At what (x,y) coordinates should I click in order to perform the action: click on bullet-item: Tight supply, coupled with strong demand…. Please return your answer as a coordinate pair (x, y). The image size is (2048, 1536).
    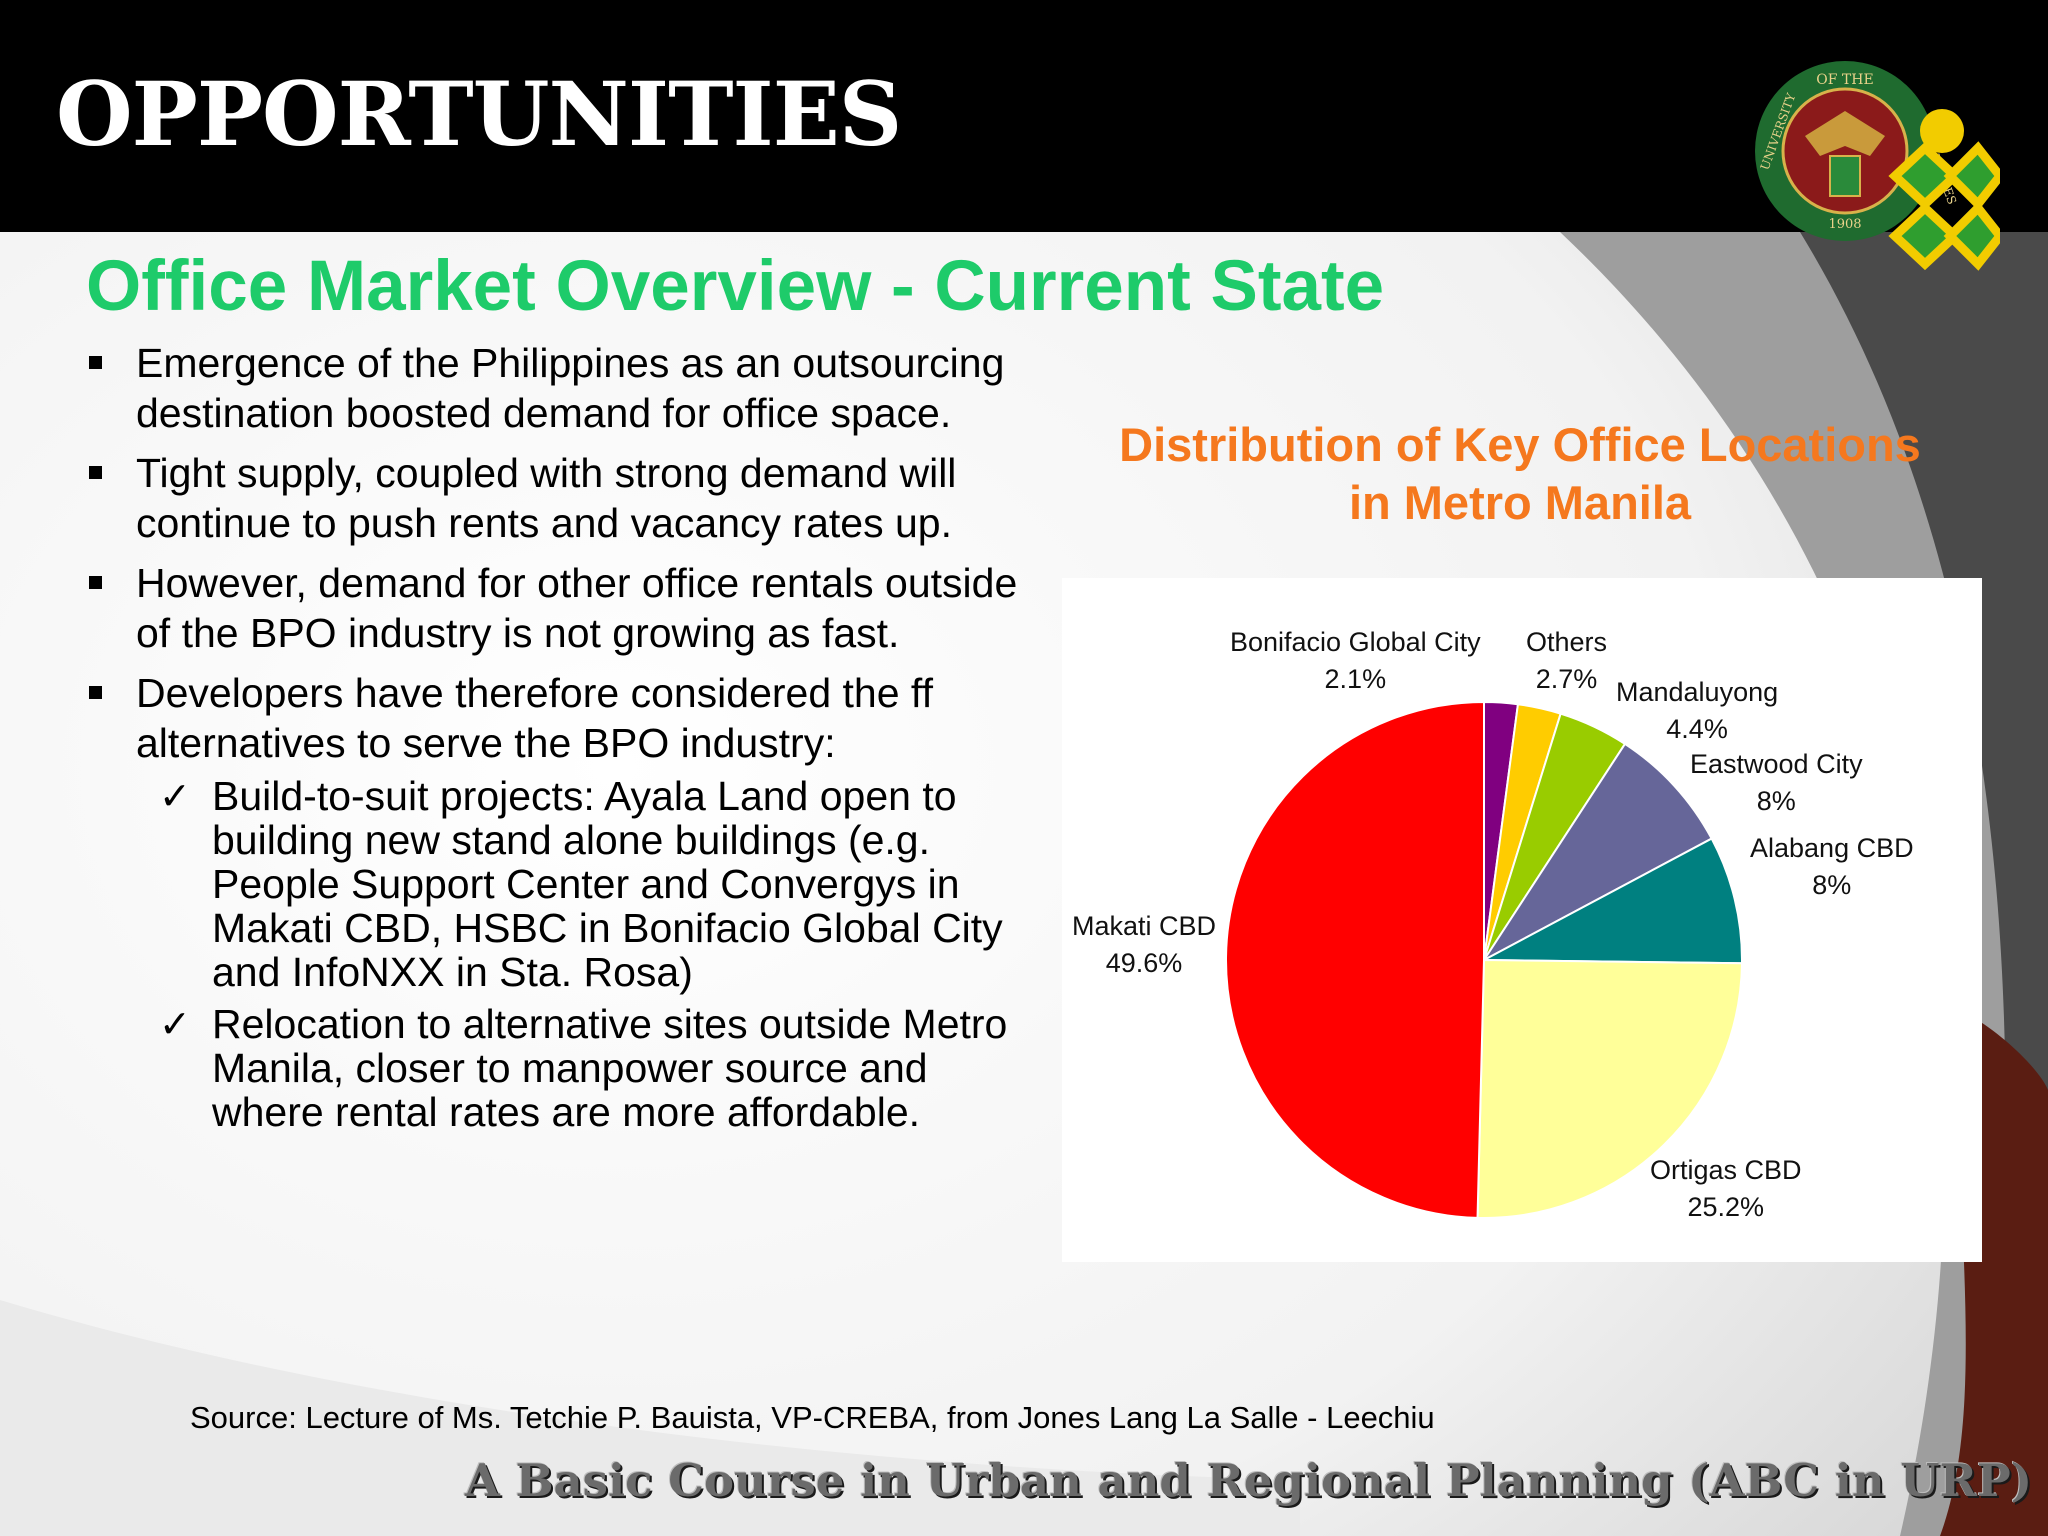
    Looking at the image, I should click on (550, 498).